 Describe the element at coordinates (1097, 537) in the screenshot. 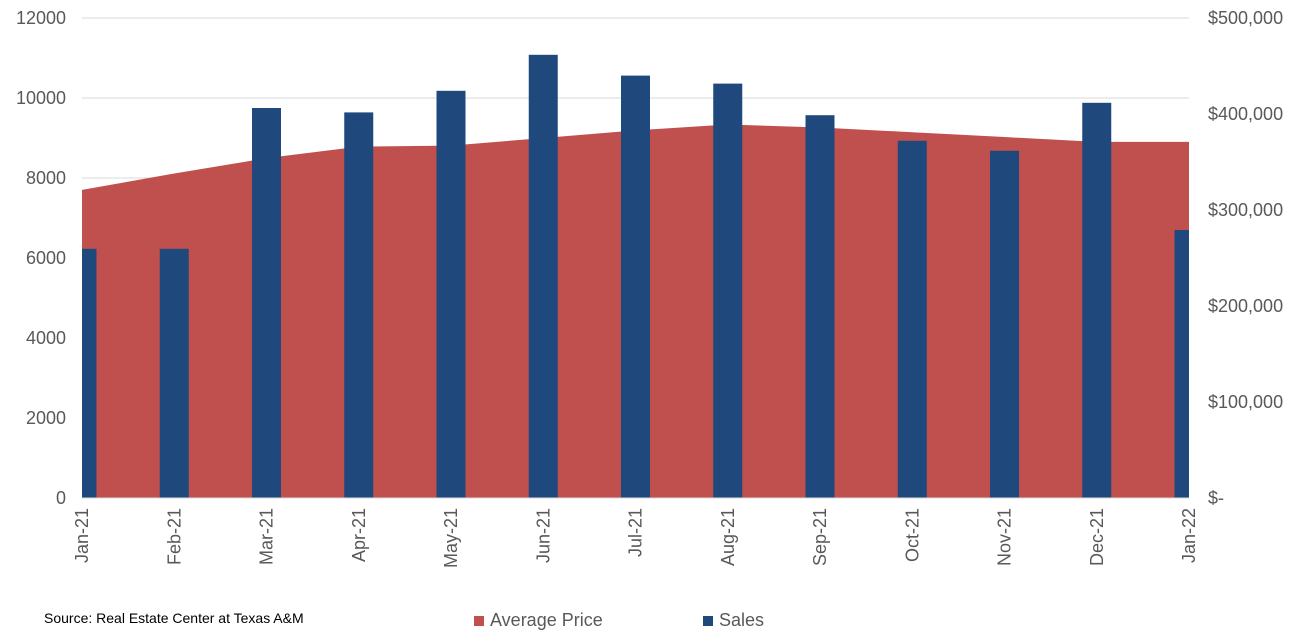

I see `x-tick-label: Dec-21` at that location.